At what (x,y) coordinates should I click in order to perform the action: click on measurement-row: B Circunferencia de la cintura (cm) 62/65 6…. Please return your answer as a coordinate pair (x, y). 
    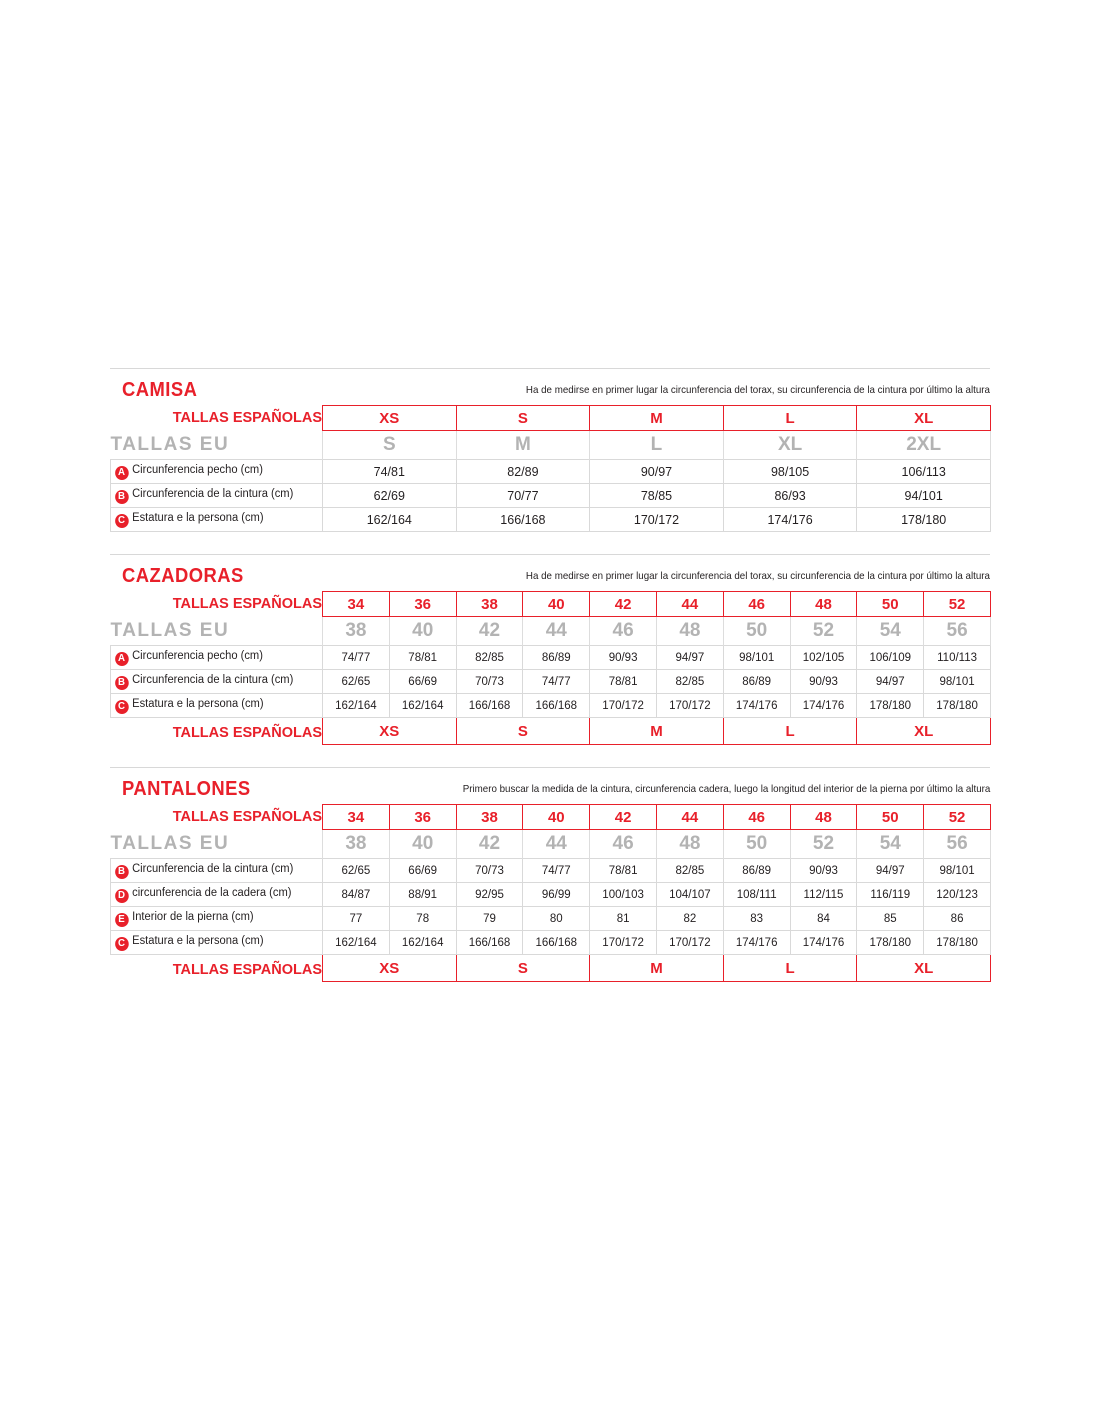
    Looking at the image, I should click on (551, 870).